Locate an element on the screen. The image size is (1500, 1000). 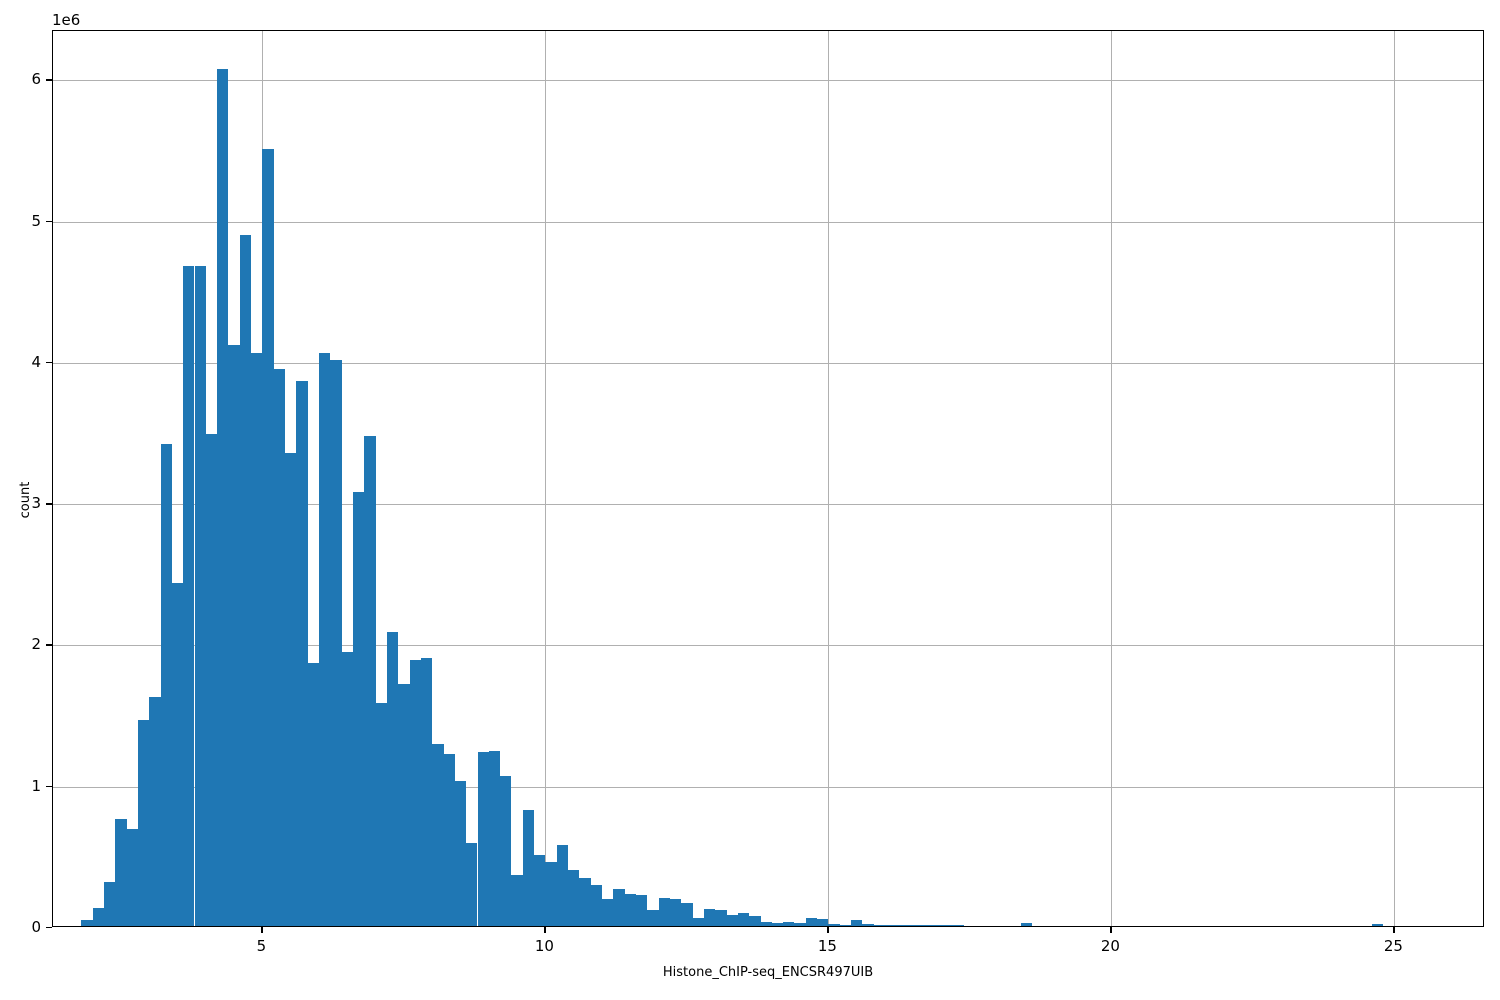
y-tick-label: 6 is located at coordinates (36, 79).